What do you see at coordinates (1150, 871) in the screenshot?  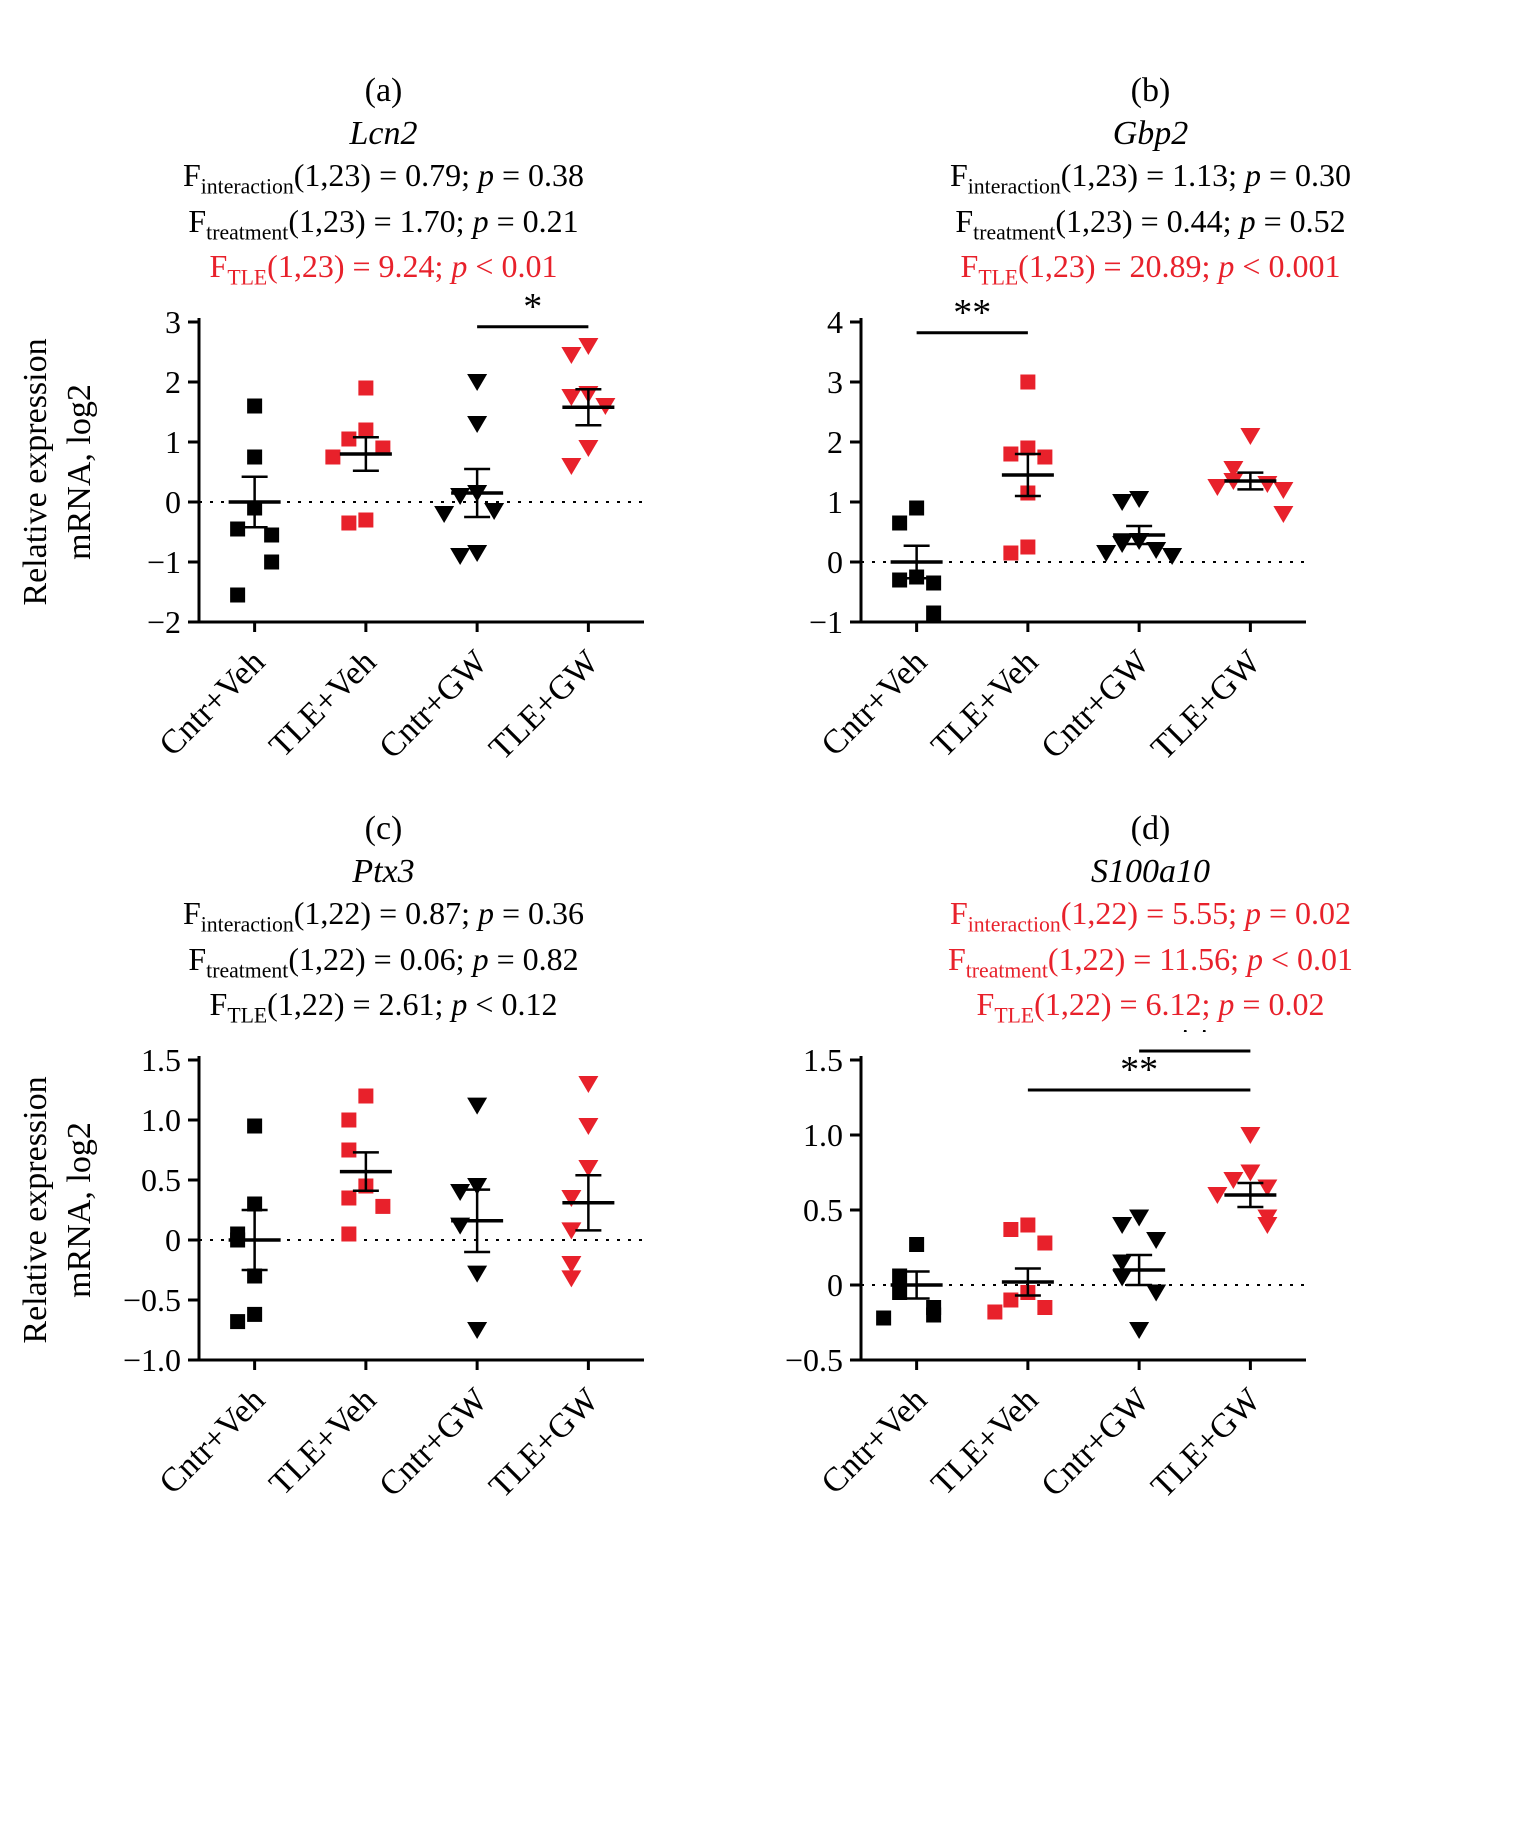 I see `gene-title: S100a10` at bounding box center [1150, 871].